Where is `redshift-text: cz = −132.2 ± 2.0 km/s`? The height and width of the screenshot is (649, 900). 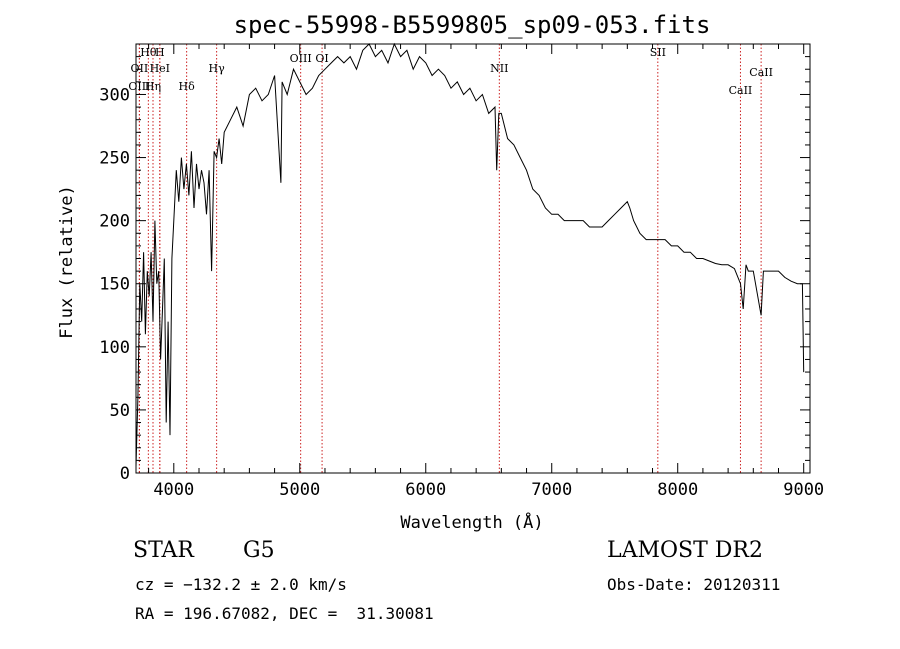
redshift-text: cz = −132.2 ± 2.0 km/s is located at coordinates (241, 584).